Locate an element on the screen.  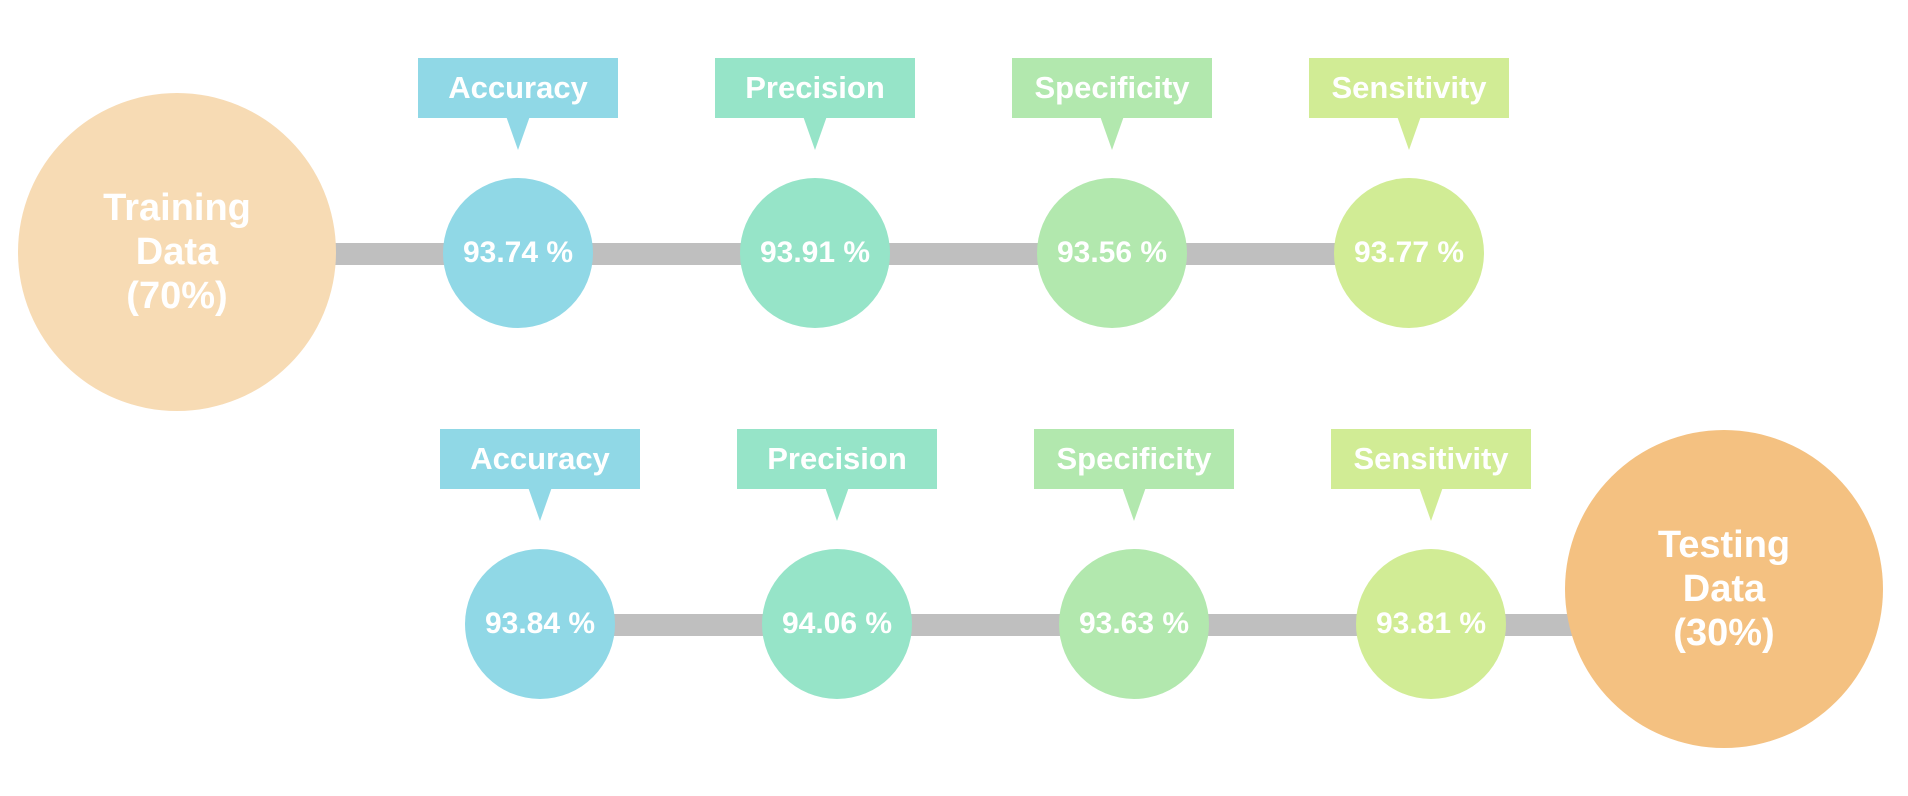
specificity-value: 93.56 % is located at coordinates (1112, 252).